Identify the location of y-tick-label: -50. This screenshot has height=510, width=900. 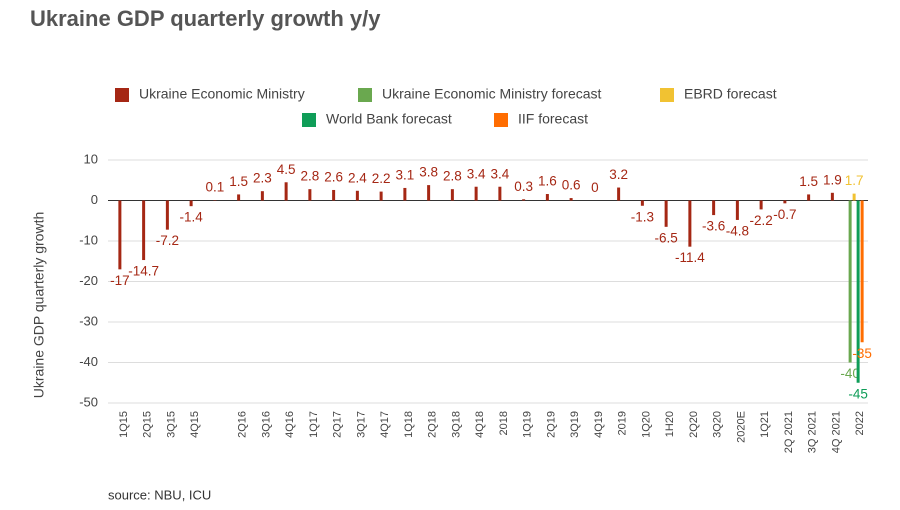
(88, 401).